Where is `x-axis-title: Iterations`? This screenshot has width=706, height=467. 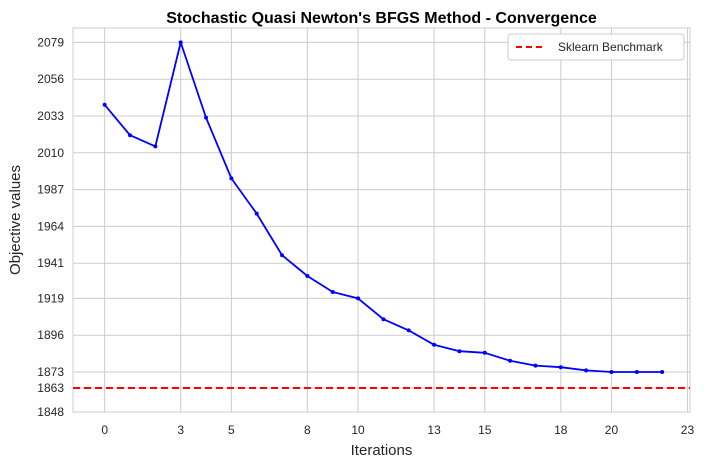 x-axis-title: Iterations is located at coordinates (382, 450).